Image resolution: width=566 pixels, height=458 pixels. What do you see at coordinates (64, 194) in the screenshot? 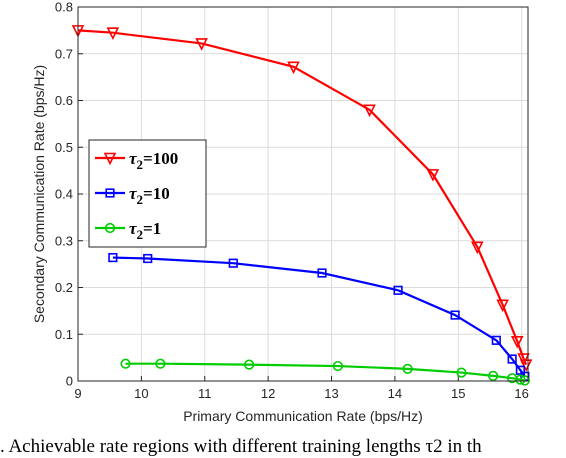
I see `y-tick-label: 0.4` at bounding box center [64, 194].